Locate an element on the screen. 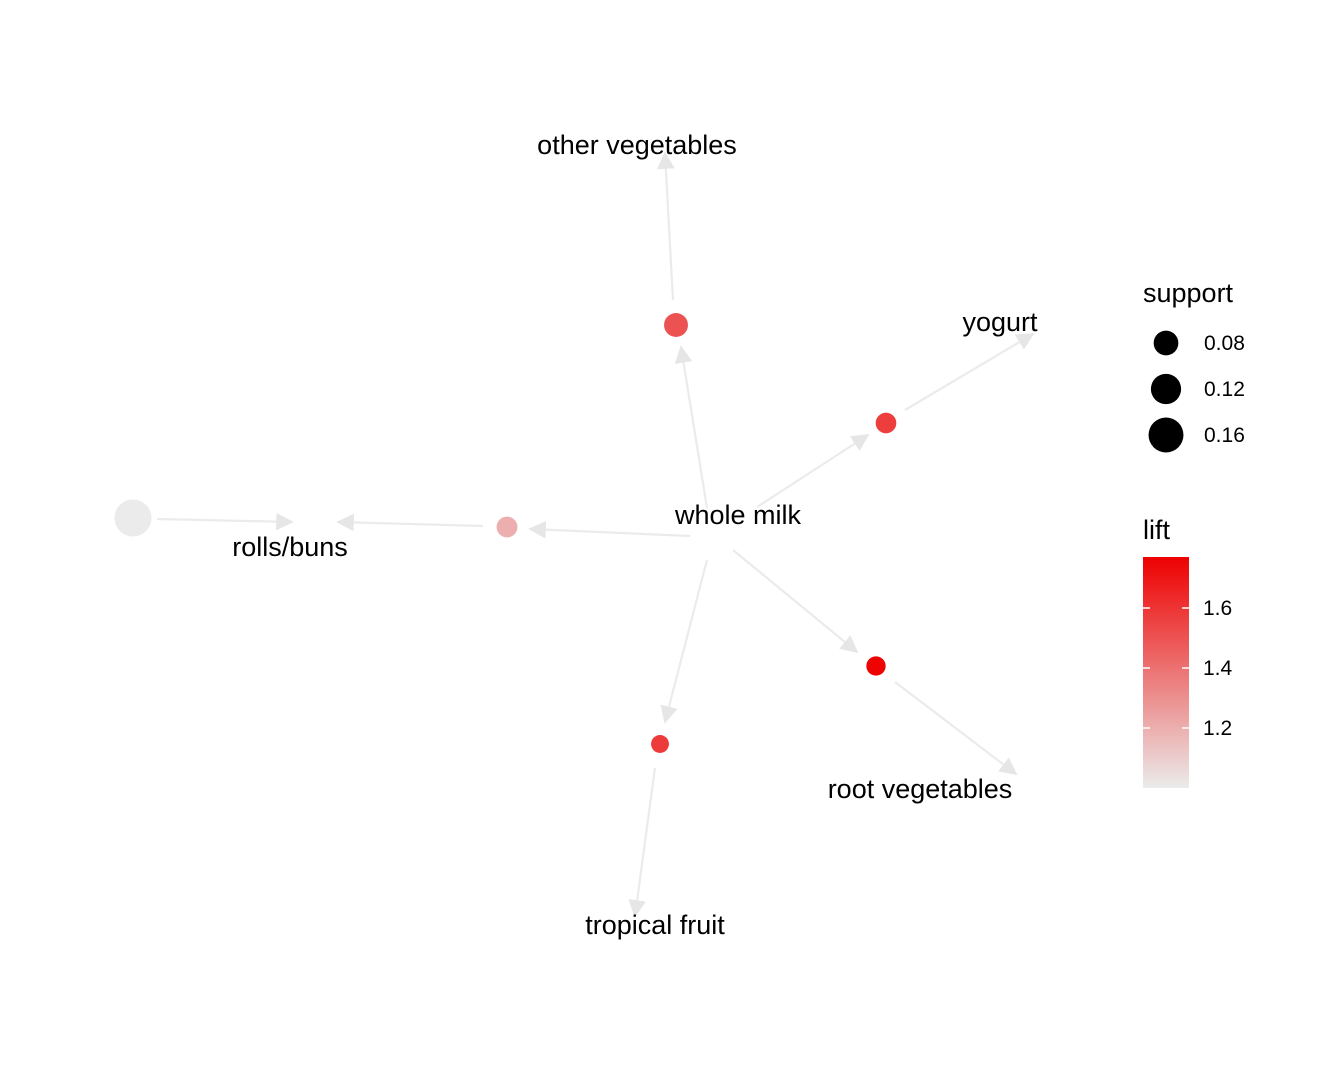 This screenshot has width=1344, height=1075. edge-lhs-rule_rolls_buns_a is located at coordinates (609, 529).